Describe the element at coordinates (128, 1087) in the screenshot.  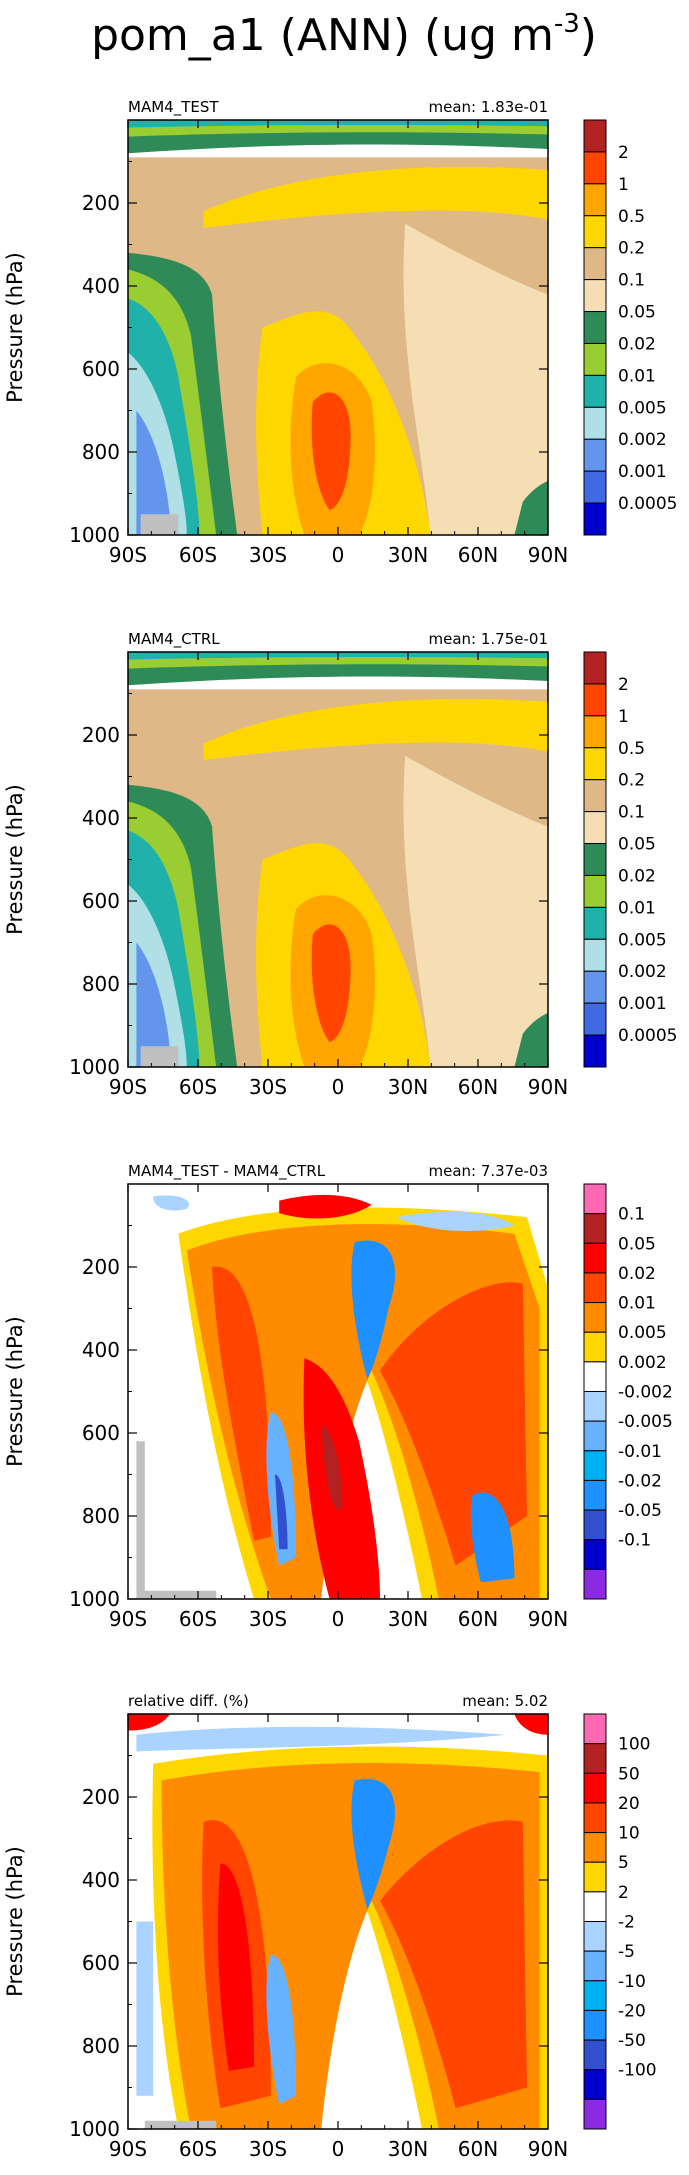
I see `x-tick-label: 90S` at that location.